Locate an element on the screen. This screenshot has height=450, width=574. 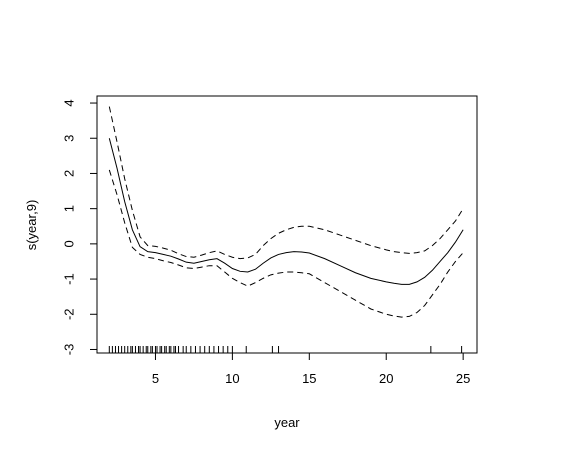
y-axis: -3 -2 -1 0 1 2 3 4 is located at coordinates (80, 227).